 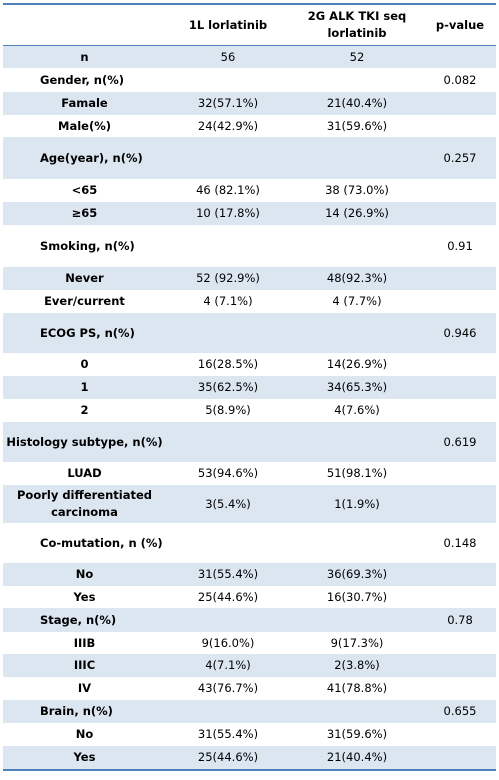 What do you see at coordinates (228, 190) in the screenshot?
I see `row-value-1l-lorlatinib: 46 (82.1%)` at bounding box center [228, 190].